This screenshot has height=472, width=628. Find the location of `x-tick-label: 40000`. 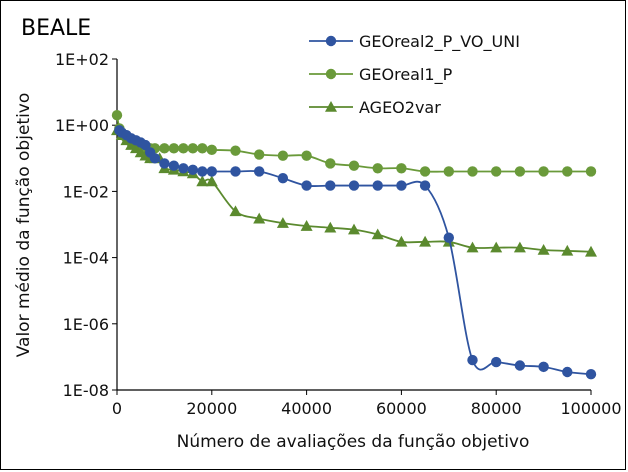

x-tick-label: 40000 is located at coordinates (306, 408).